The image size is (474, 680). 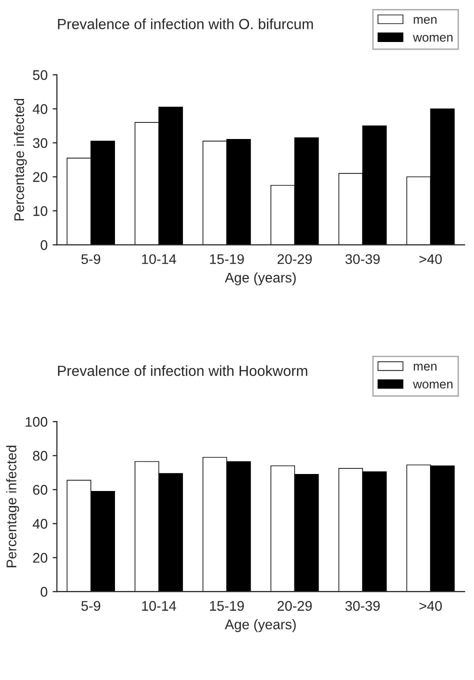 I want to click on y-tick-label: 50, so click(x=40, y=75).